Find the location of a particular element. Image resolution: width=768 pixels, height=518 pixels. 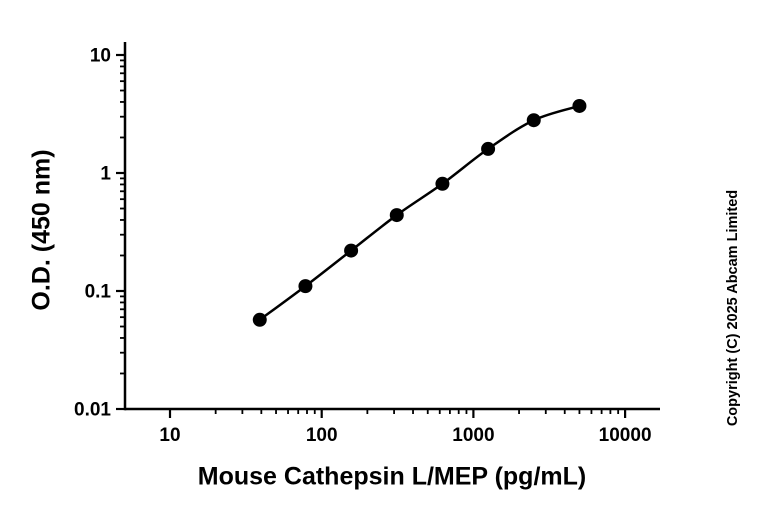

y-tick-label: 10 is located at coordinates (100, 56).